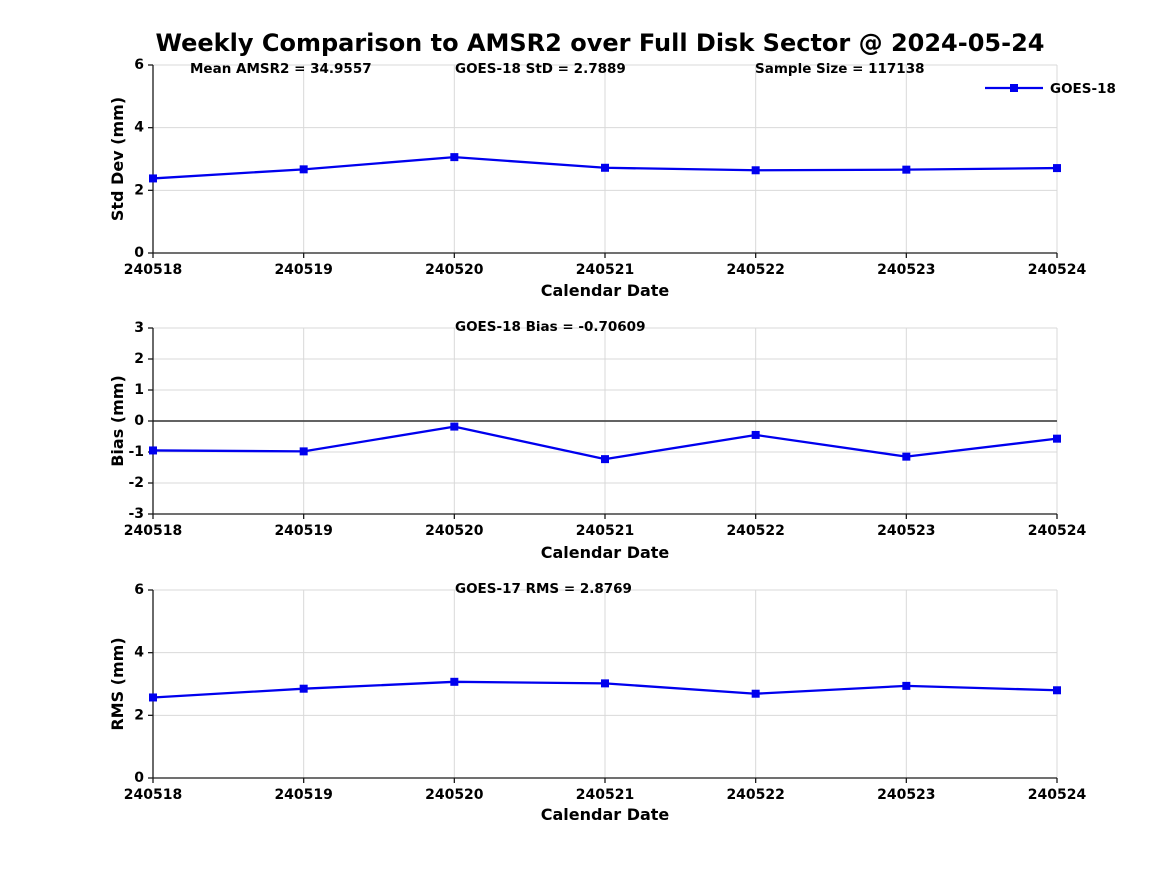 The width and height of the screenshot is (1167, 875). What do you see at coordinates (281, 69) in the screenshot?
I see `annotation-mean-amsr2: Mean AMSR2 = 34.9557` at bounding box center [281, 69].